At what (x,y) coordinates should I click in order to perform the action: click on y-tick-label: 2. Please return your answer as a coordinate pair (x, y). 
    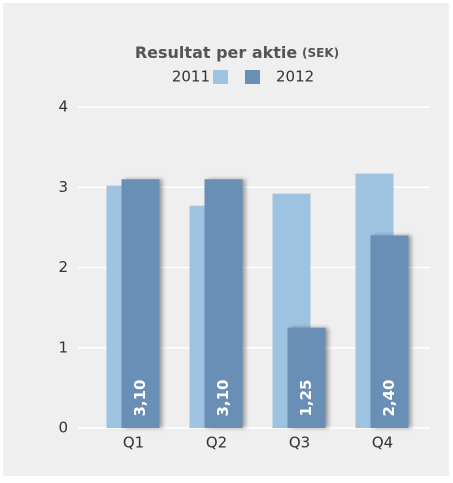
    Looking at the image, I should click on (63, 267).